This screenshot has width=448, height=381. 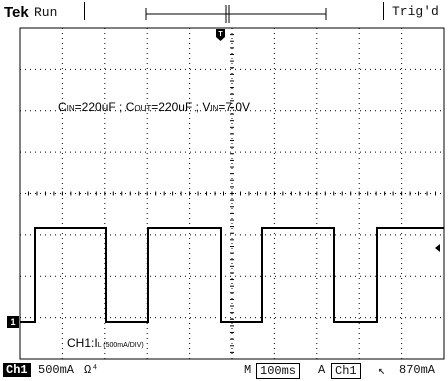 What do you see at coordinates (105, 343) in the screenshot?
I see `channel-scale-label: CH1:IL (500mA/DIV)` at bounding box center [105, 343].